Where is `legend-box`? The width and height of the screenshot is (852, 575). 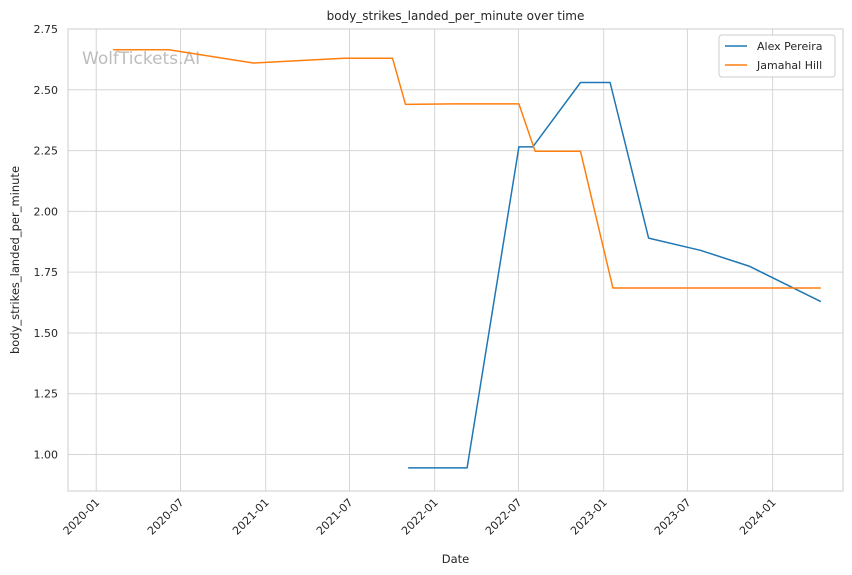 legend-box is located at coordinates (777, 56).